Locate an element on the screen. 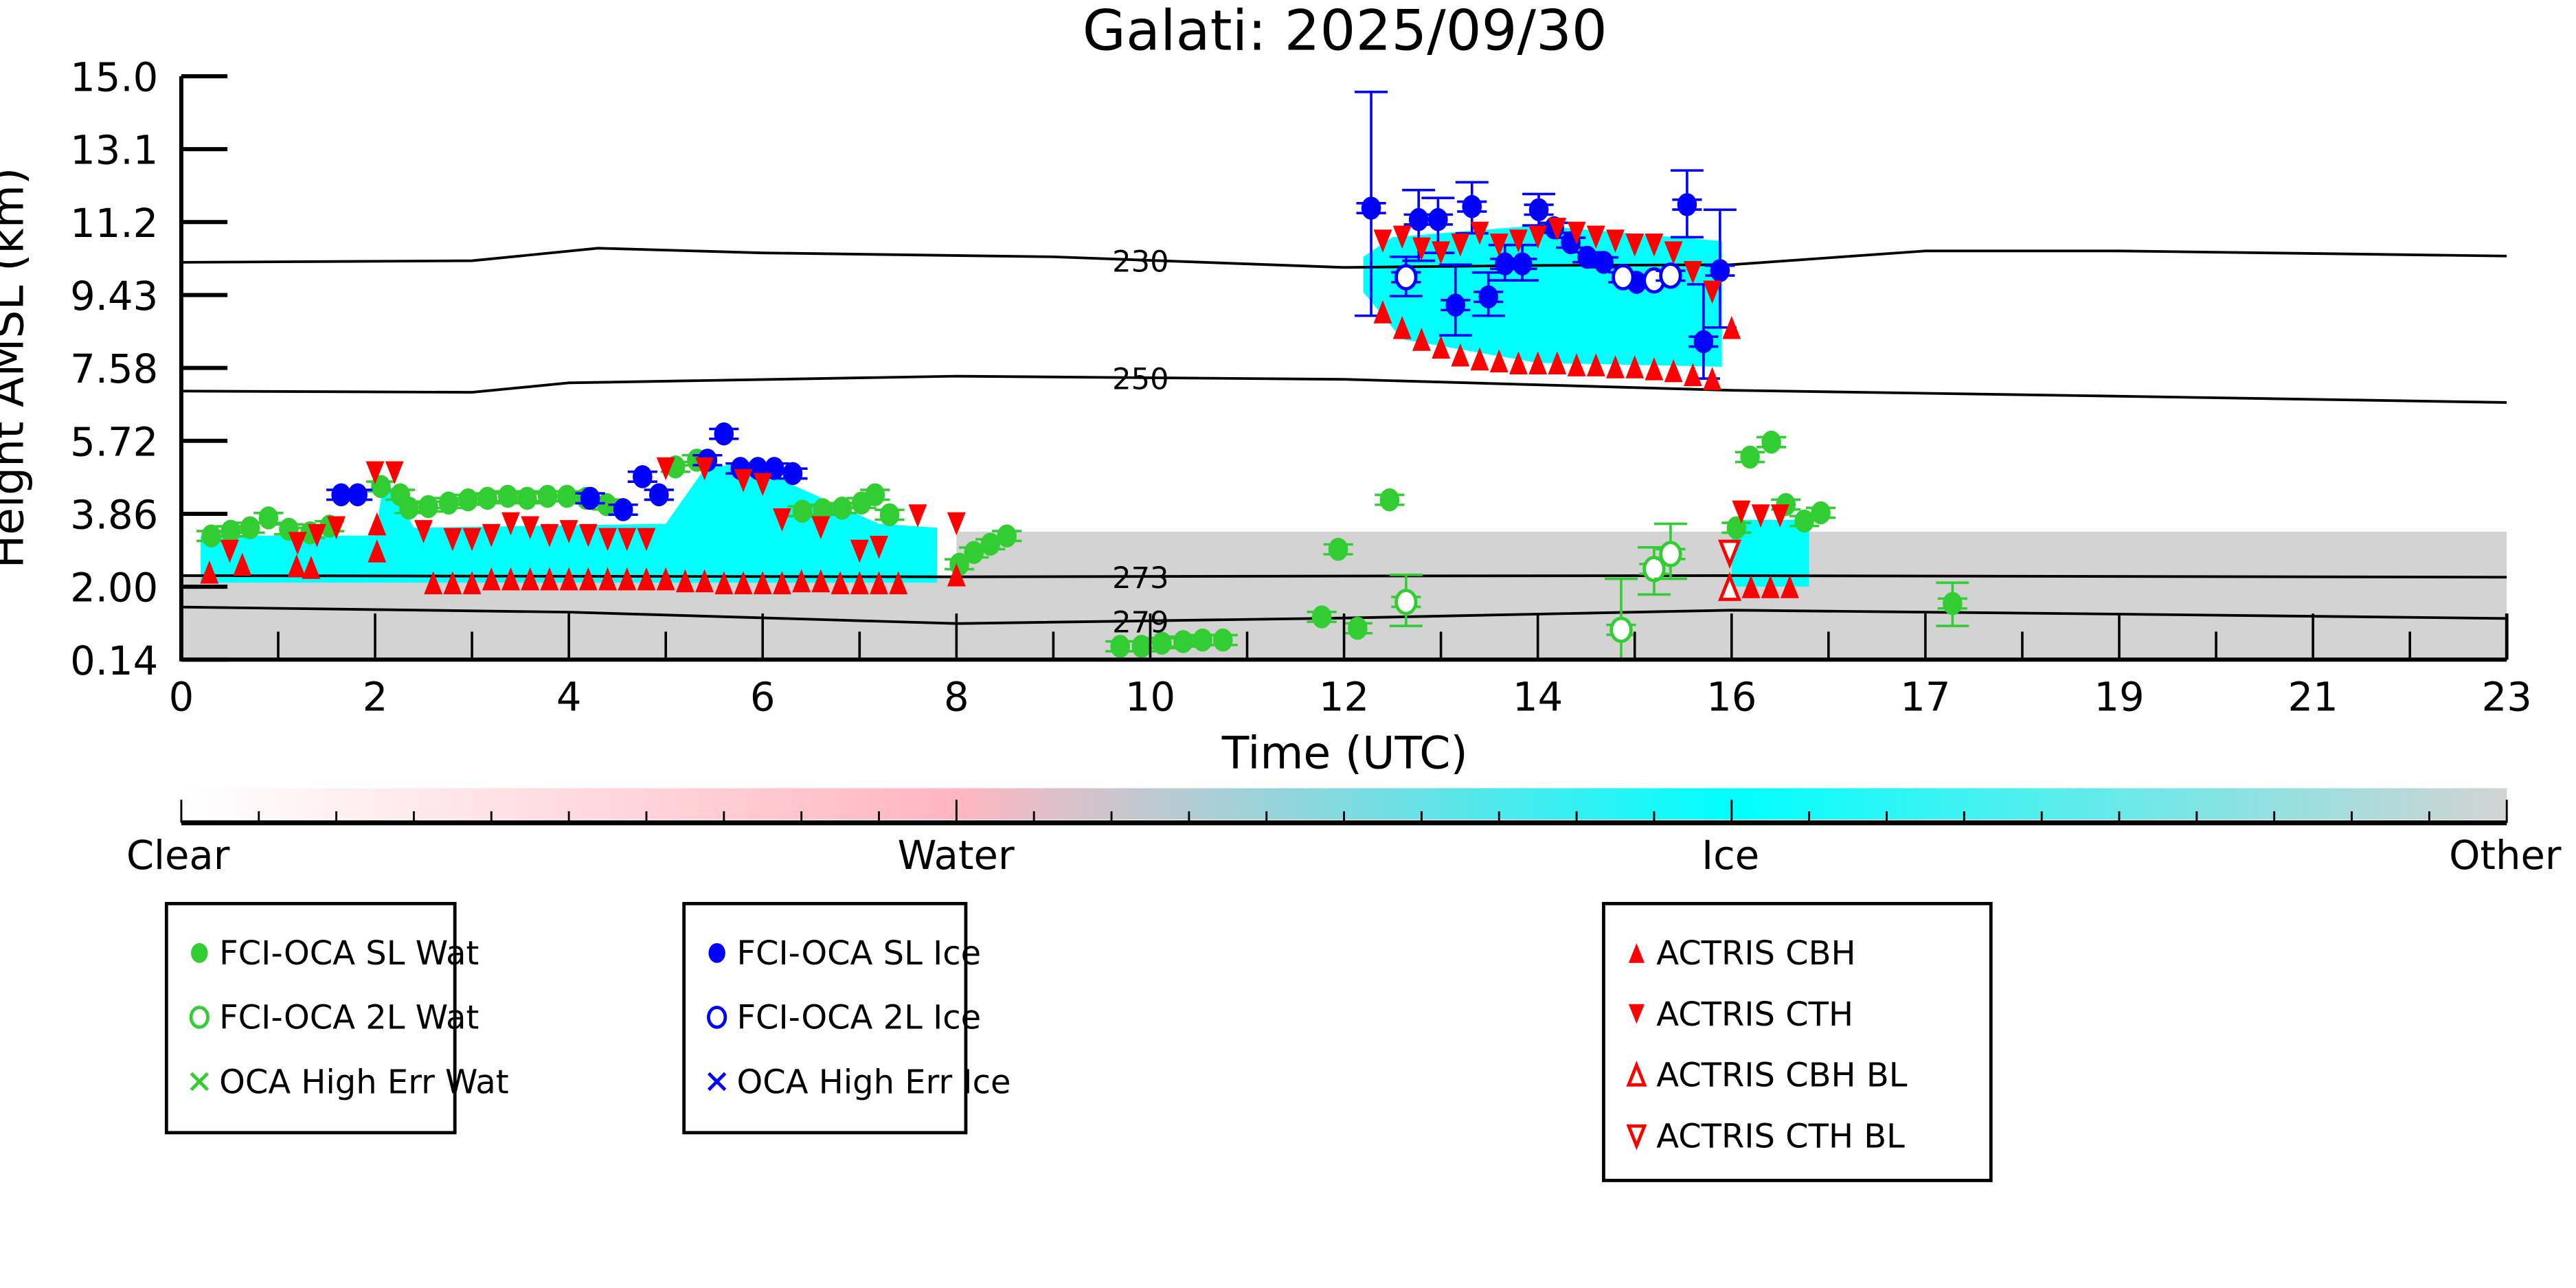 This screenshot has height=1288, width=2576. contour-label-230: 230 is located at coordinates (1140, 262).